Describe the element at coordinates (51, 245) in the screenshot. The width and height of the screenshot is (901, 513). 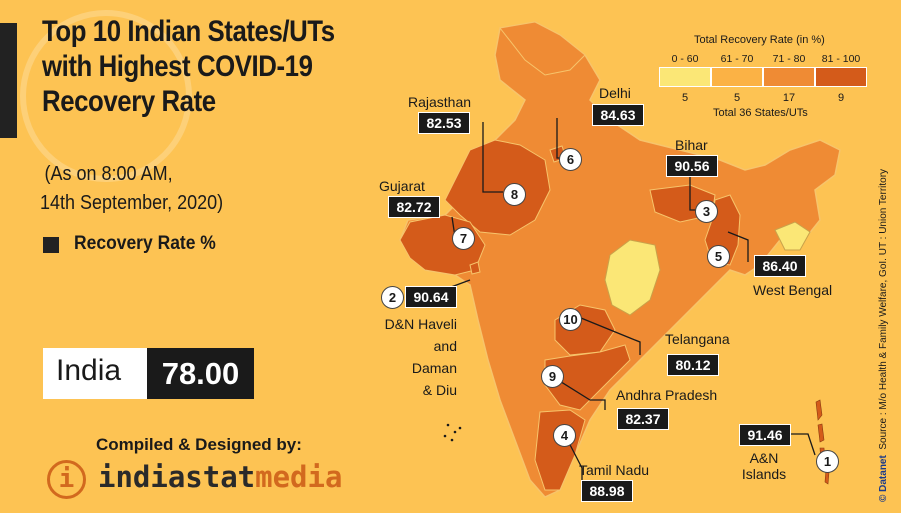
I see `legend-swatch` at that location.